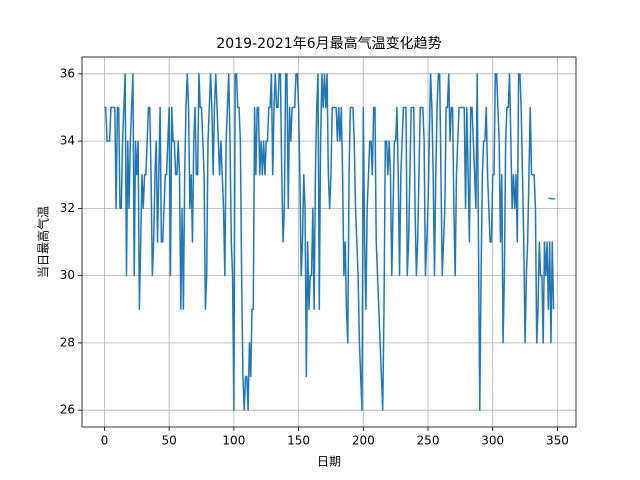 Image resolution: width=640 pixels, height=480 pixels. I want to click on x-tick-label: 100, so click(233, 441).